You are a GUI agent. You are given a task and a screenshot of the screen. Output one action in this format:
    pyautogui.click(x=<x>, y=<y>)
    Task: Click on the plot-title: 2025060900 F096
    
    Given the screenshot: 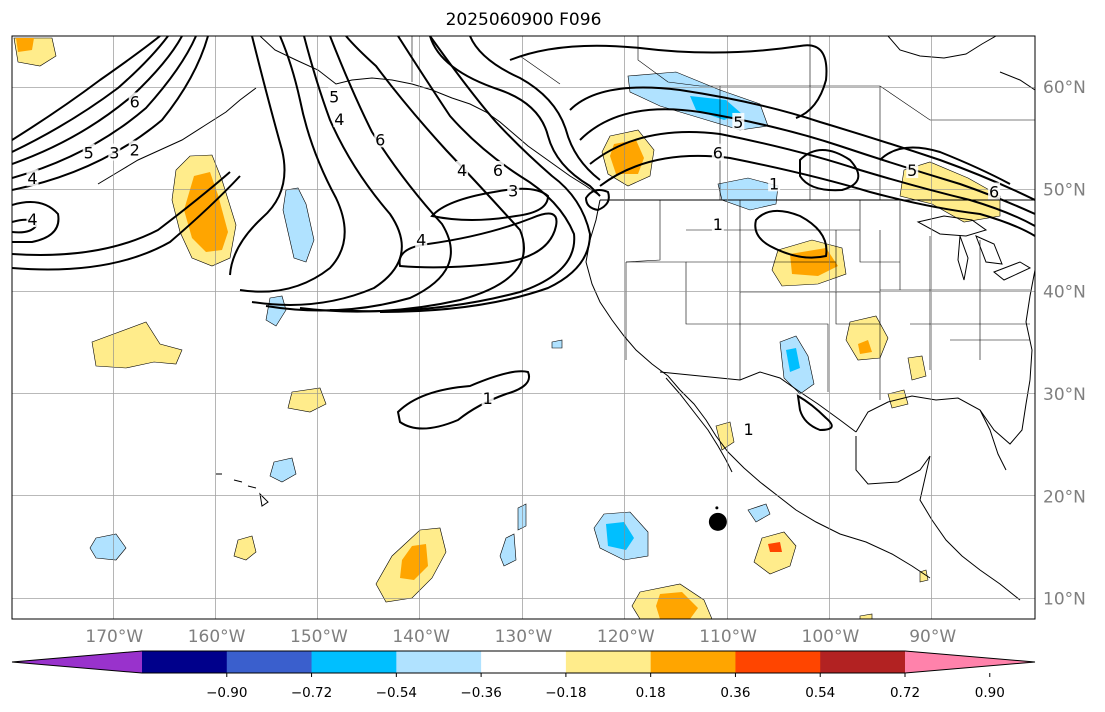 What is the action you would take?
    pyautogui.click(x=523, y=20)
    